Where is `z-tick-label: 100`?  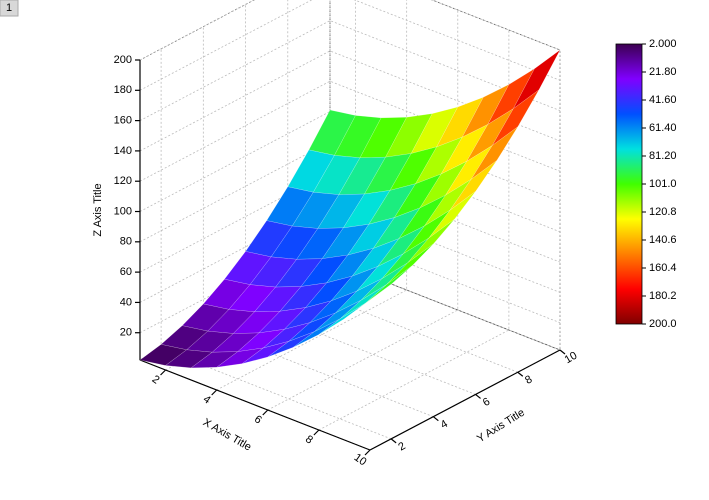
z-tick-label: 100 is located at coordinates (123, 211).